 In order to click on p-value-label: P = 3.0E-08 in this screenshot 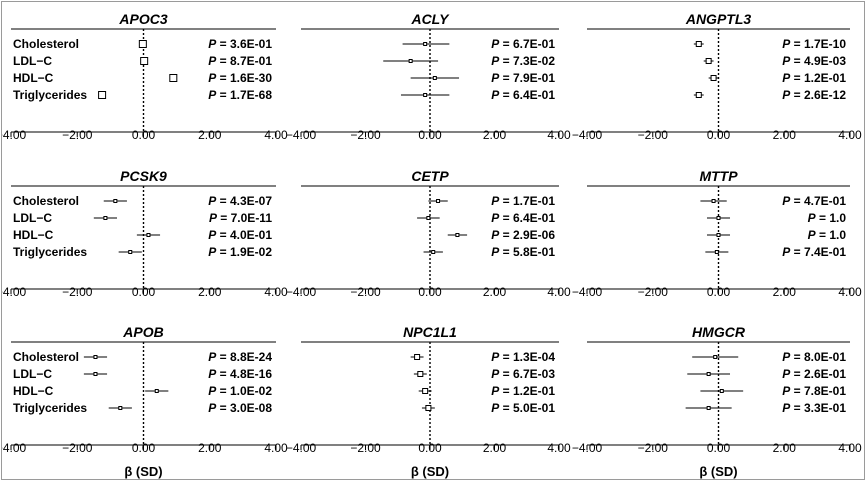, I will do `click(240, 408)`.